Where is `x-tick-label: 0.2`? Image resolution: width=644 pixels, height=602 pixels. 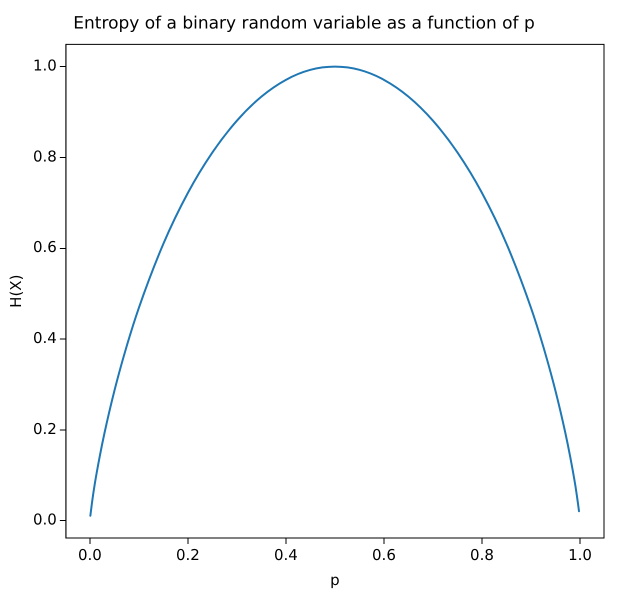 x-tick-label: 0.2 is located at coordinates (188, 555).